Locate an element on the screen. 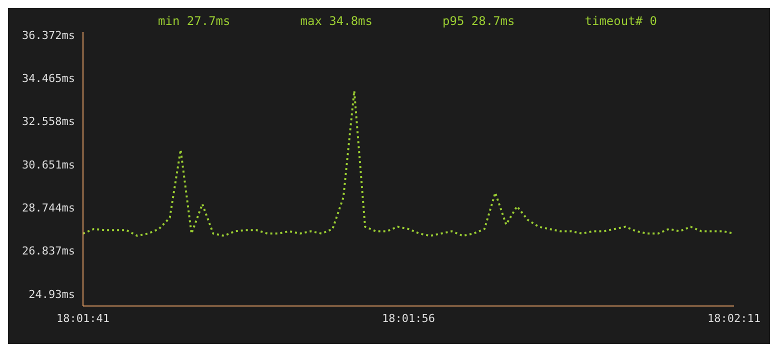 Image resolution: width=778 pixels, height=352 pixels. y-tick-label: 28.744ms is located at coordinates (48, 208).